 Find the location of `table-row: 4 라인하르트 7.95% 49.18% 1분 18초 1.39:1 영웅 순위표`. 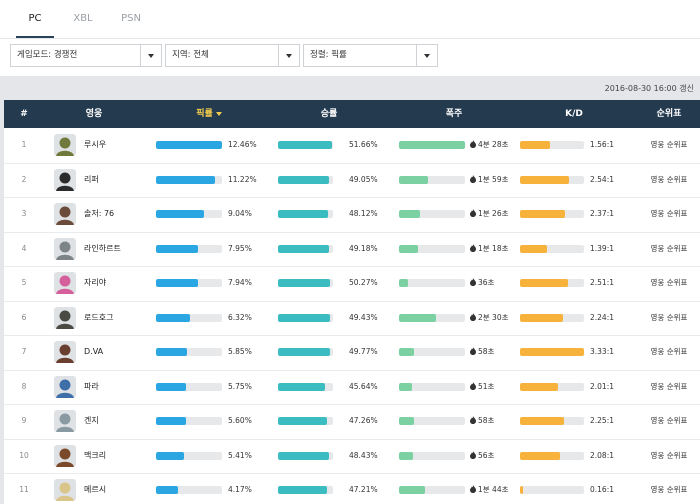

table-row: 4 라인하르트 7.95% 49.18% 1분 18초 1.39:1 영웅 순위표 is located at coordinates (352, 249).